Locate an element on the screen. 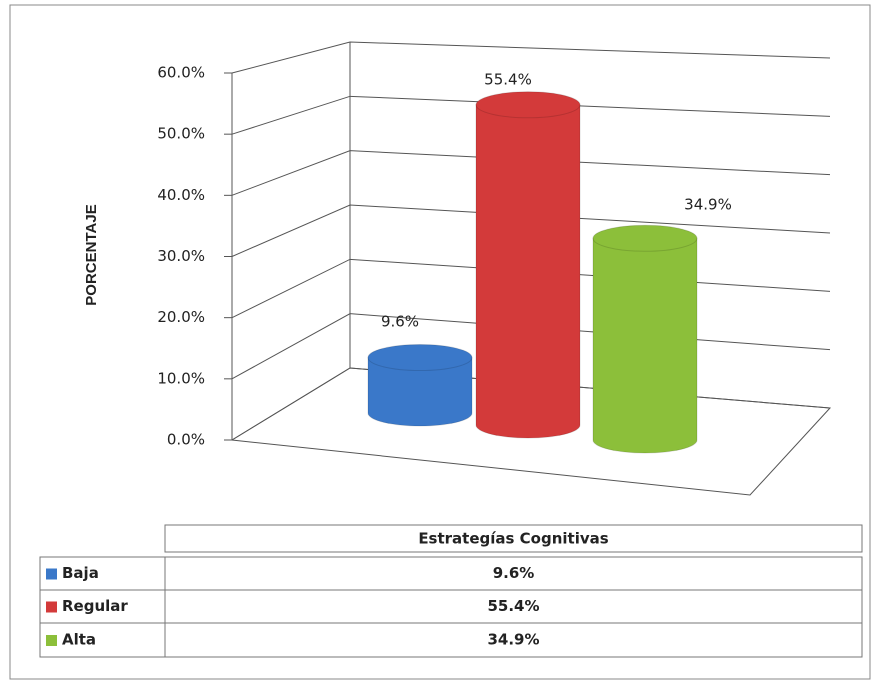 The image size is (882, 684). y-tick-label: 0.0% is located at coordinates (186, 440).